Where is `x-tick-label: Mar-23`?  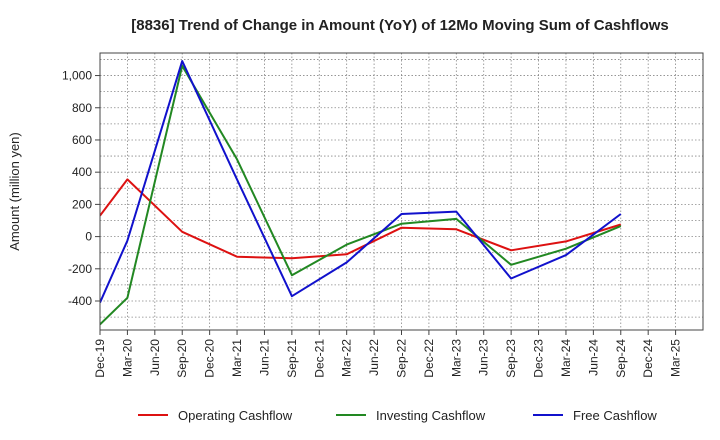
x-tick-label: Mar-23 is located at coordinates (456, 358).